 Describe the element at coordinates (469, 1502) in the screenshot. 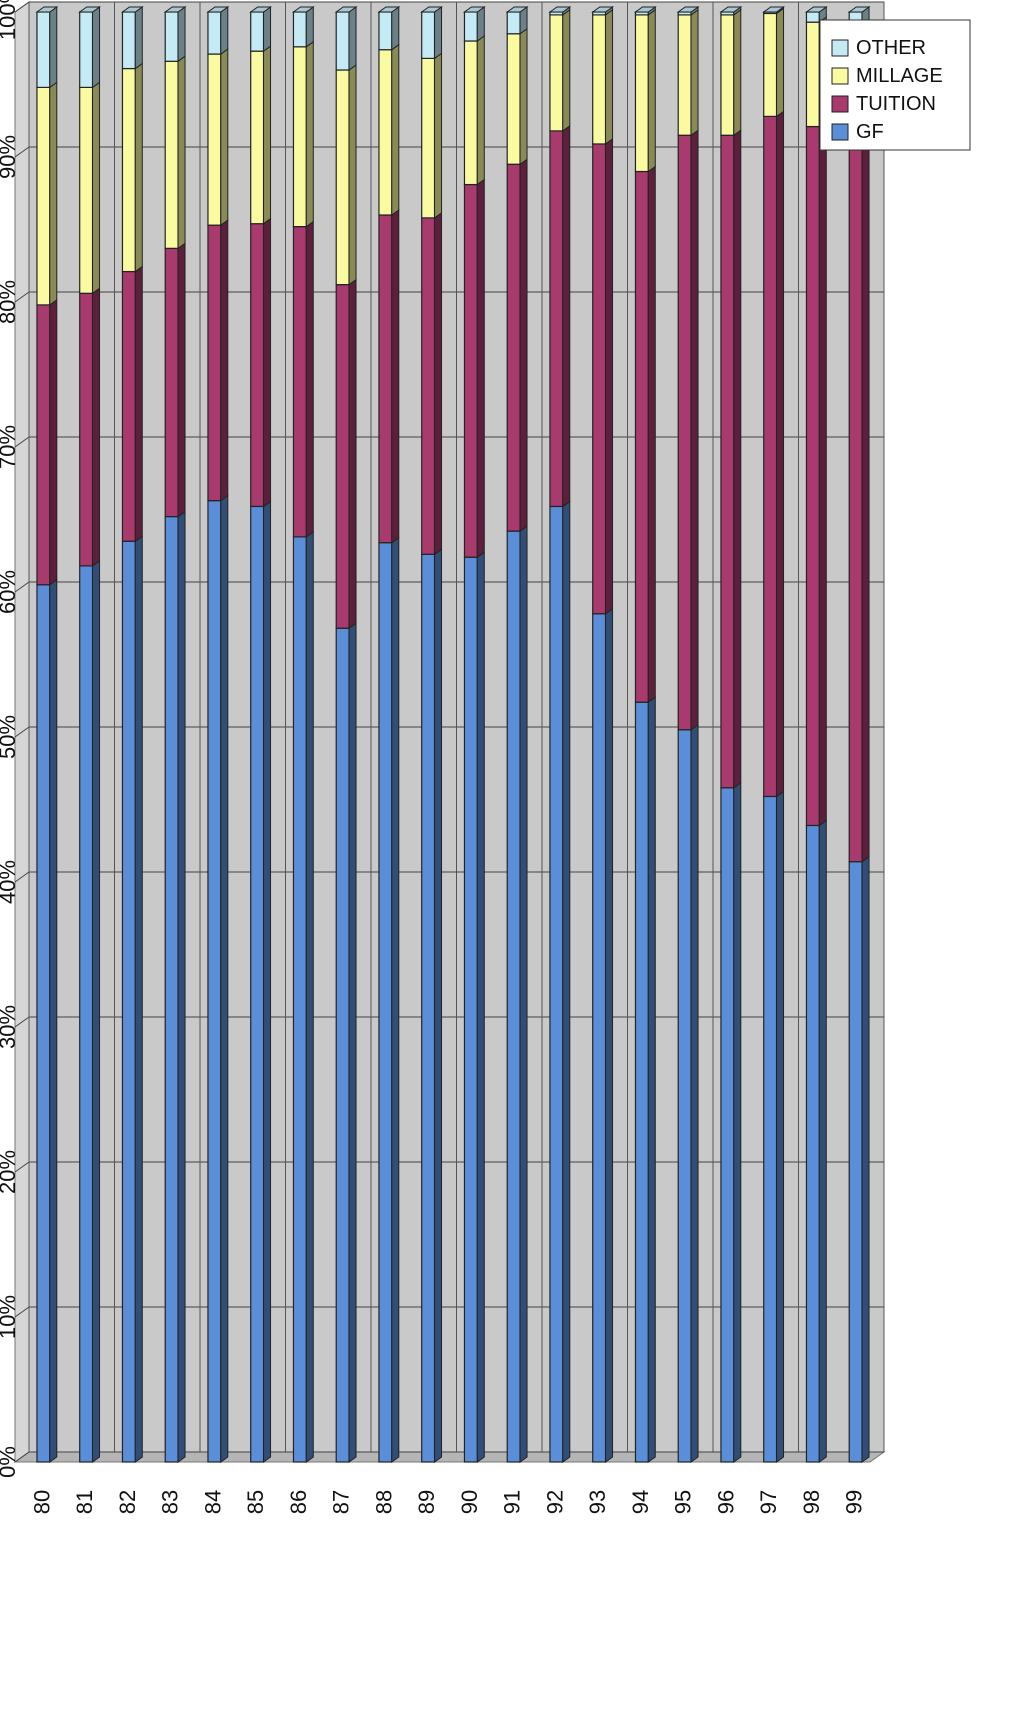

I see `category-label: 90` at that location.